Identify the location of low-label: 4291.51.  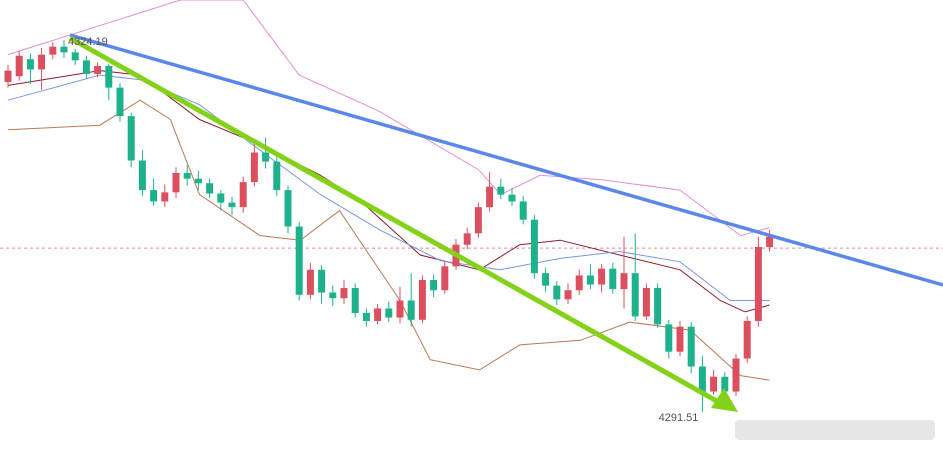
(679, 418).